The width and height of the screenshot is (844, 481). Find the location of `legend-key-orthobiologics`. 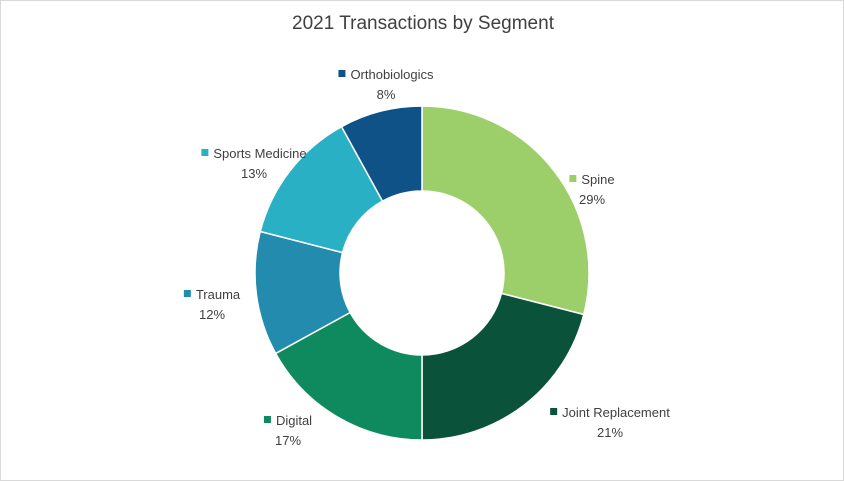

legend-key-orthobiologics is located at coordinates (342, 73).